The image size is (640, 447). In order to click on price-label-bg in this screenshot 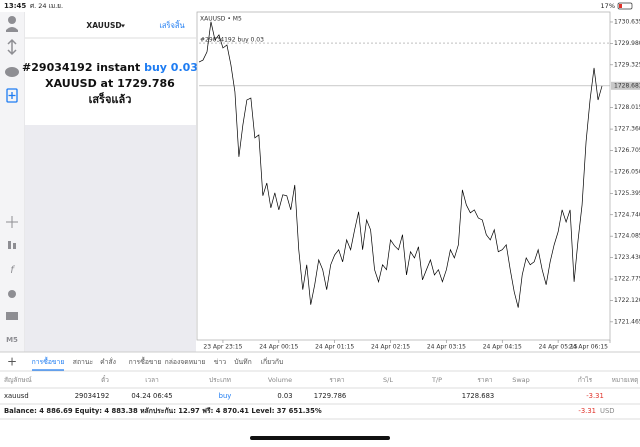, I will do `click(625, 85)`.